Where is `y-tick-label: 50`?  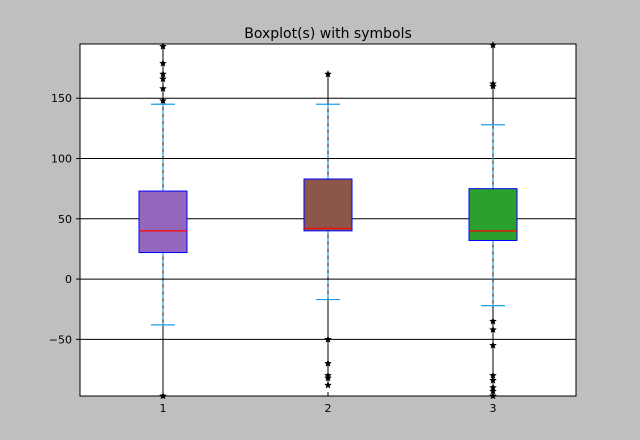
y-tick-label: 50 is located at coordinates (65, 219).